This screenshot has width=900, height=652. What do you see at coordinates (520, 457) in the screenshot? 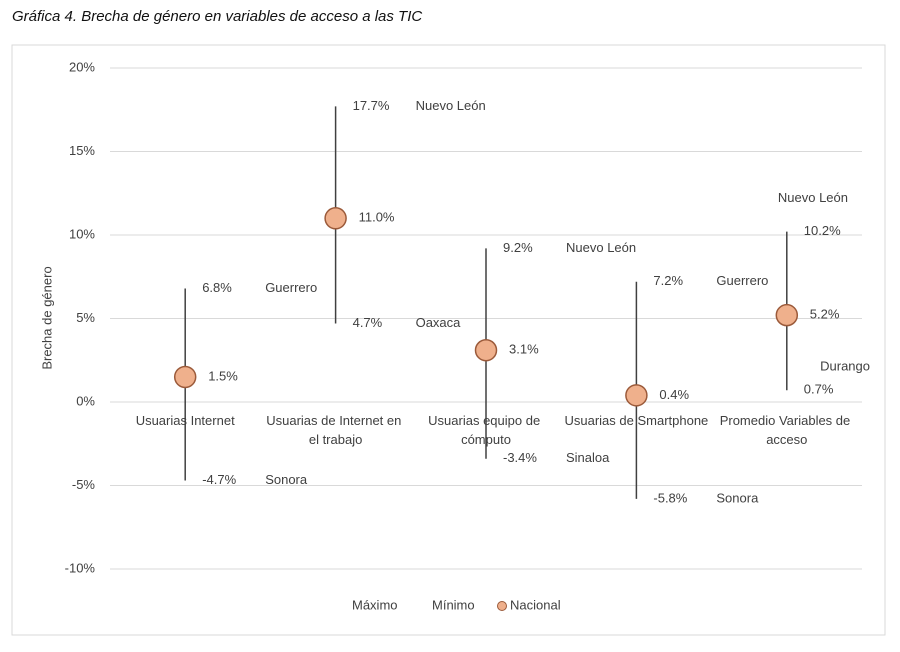
I see `data-label: -3.4%` at bounding box center [520, 457].